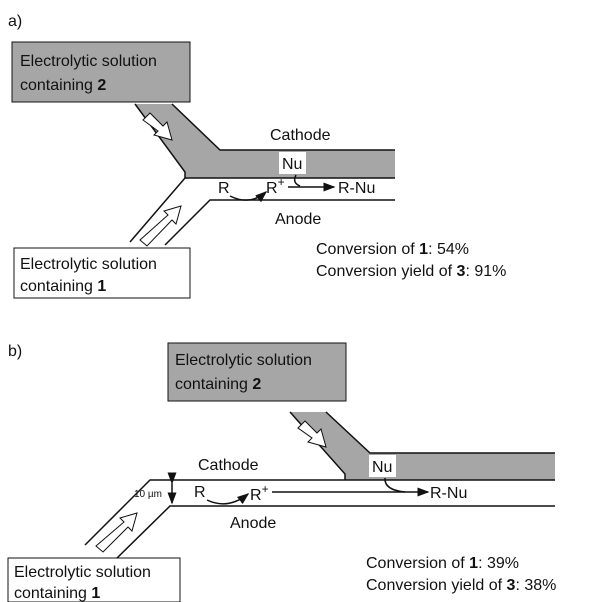  Describe the element at coordinates (498, 563) in the screenshot. I see `result-value: : 39%` at that location.